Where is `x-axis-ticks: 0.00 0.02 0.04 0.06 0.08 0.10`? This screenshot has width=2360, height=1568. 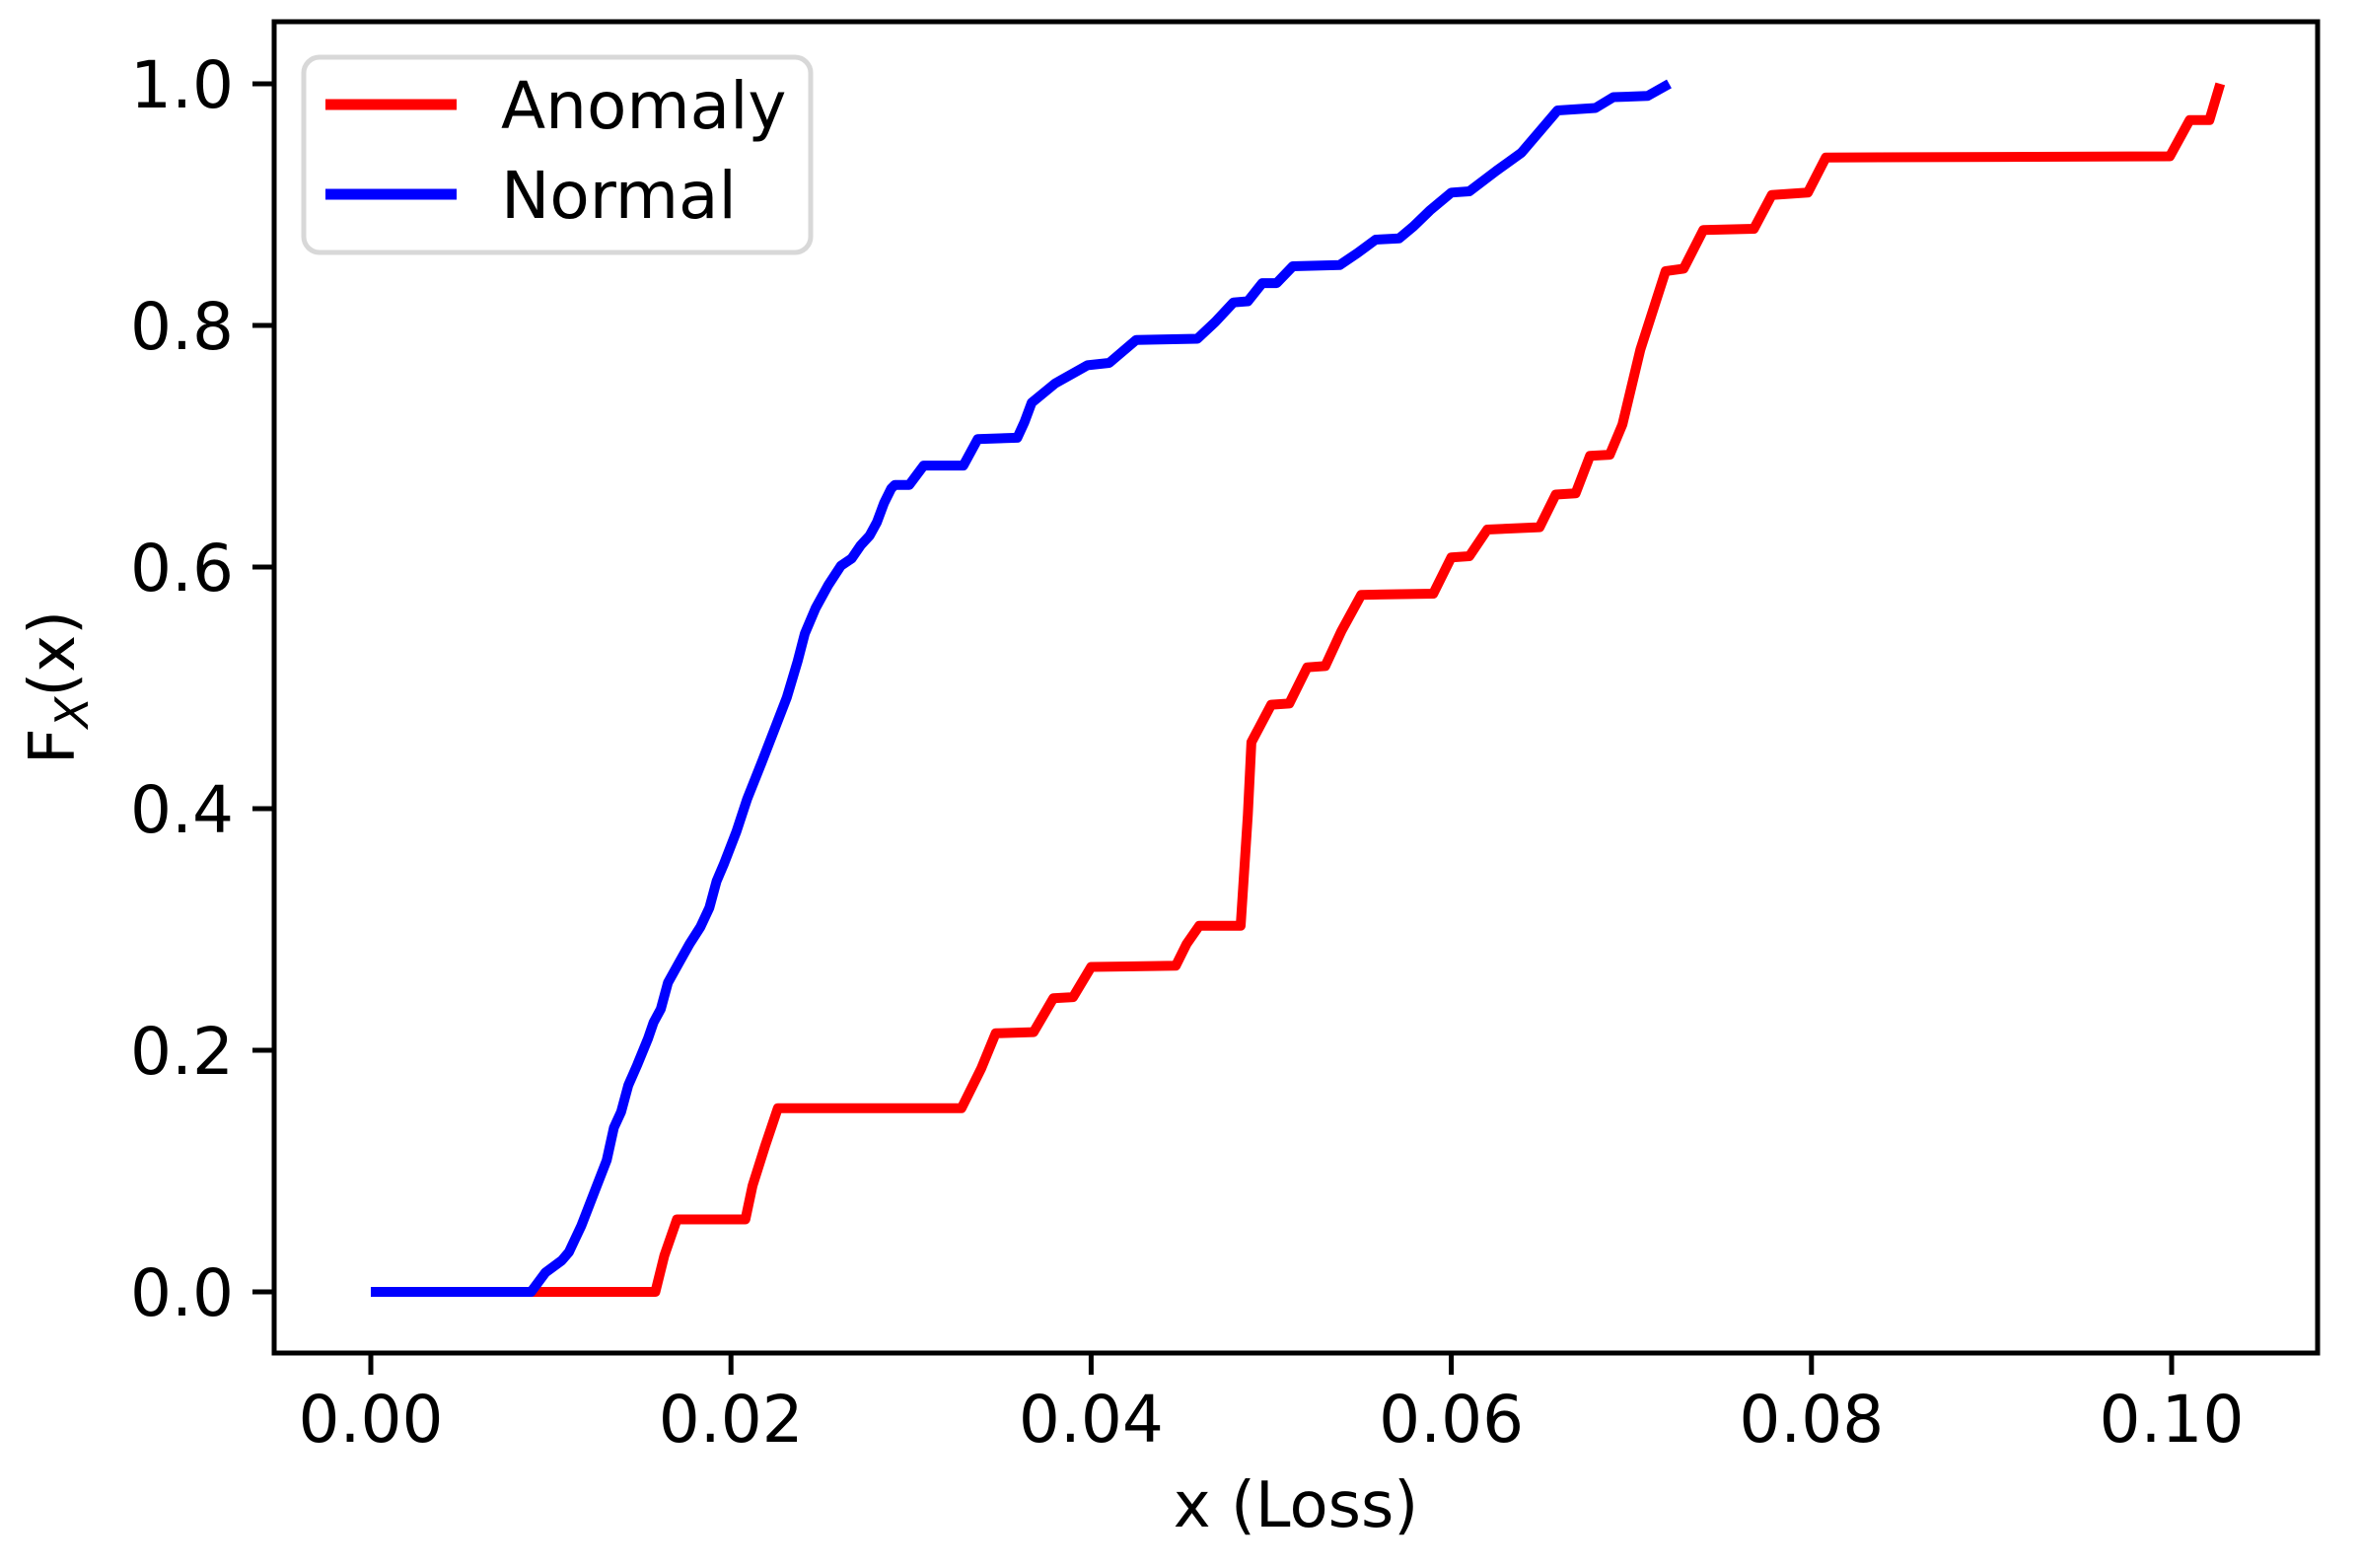 x-axis-ticks: 0.00 0.02 0.04 0.06 0.08 0.10 is located at coordinates (1272, 1405).